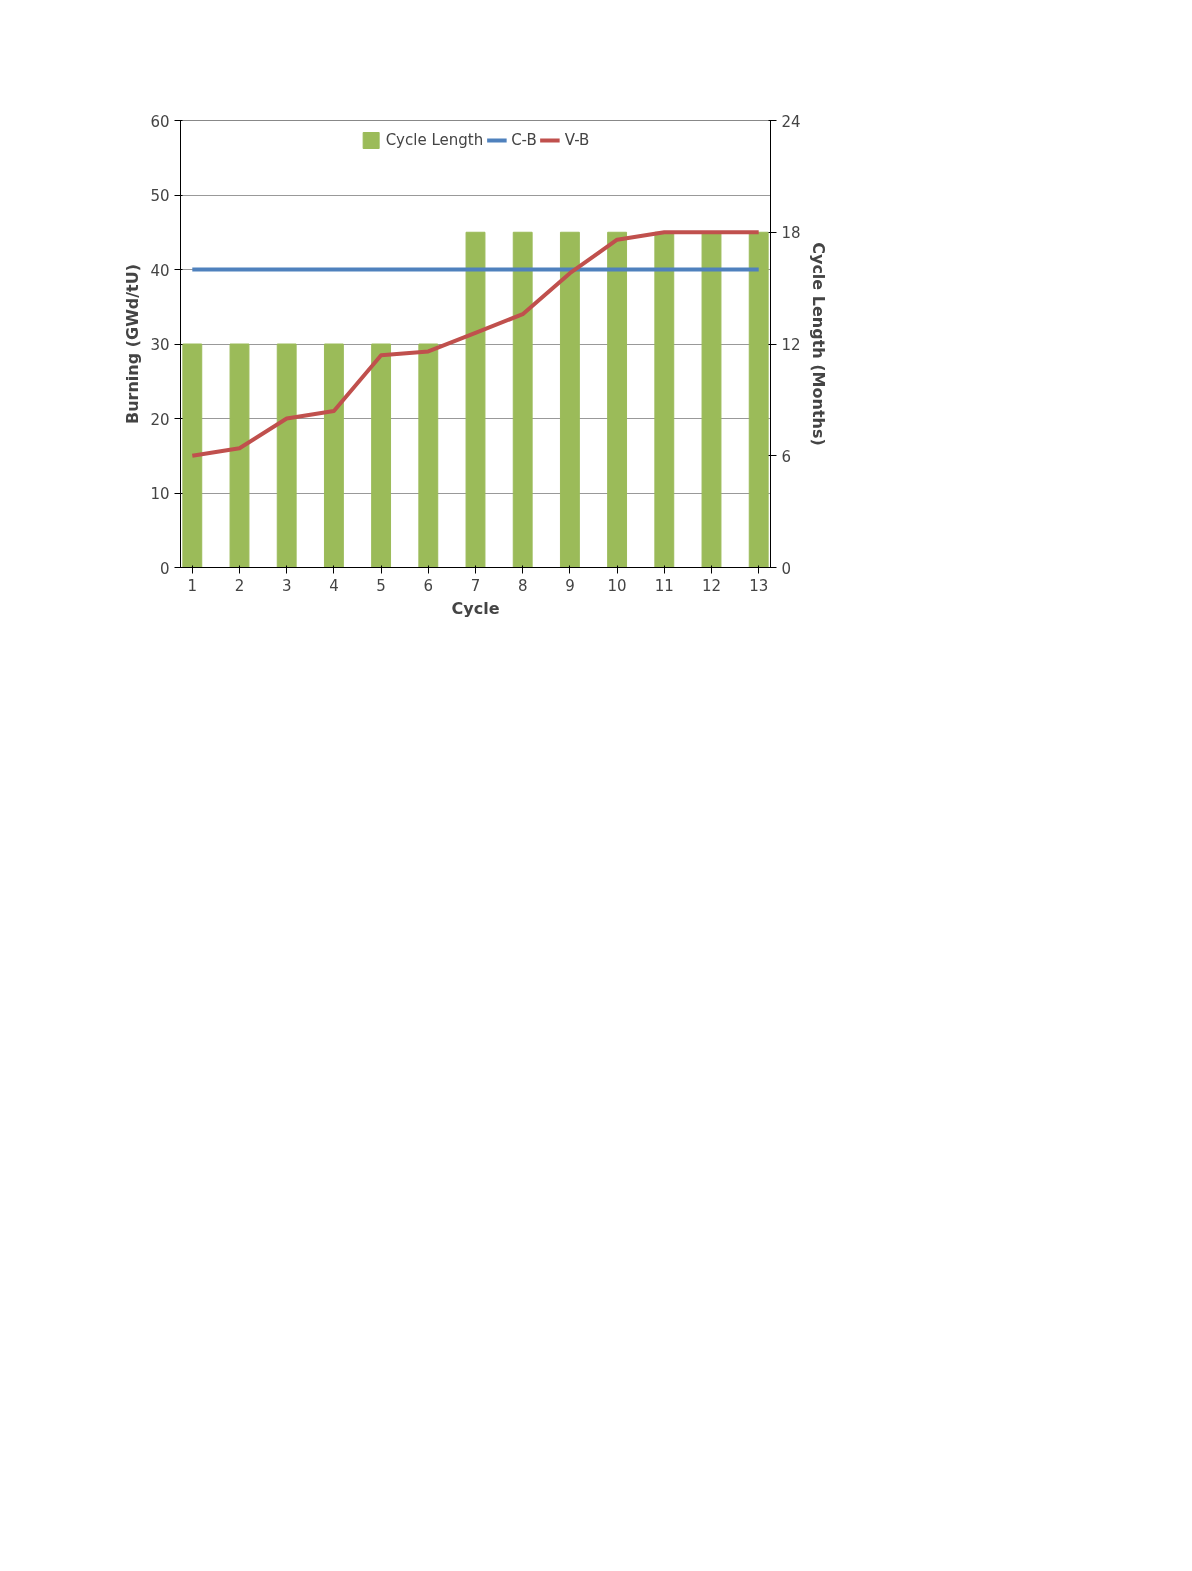  Describe the element at coordinates (759, 585) in the screenshot. I see `x-tick-label: 13` at that location.